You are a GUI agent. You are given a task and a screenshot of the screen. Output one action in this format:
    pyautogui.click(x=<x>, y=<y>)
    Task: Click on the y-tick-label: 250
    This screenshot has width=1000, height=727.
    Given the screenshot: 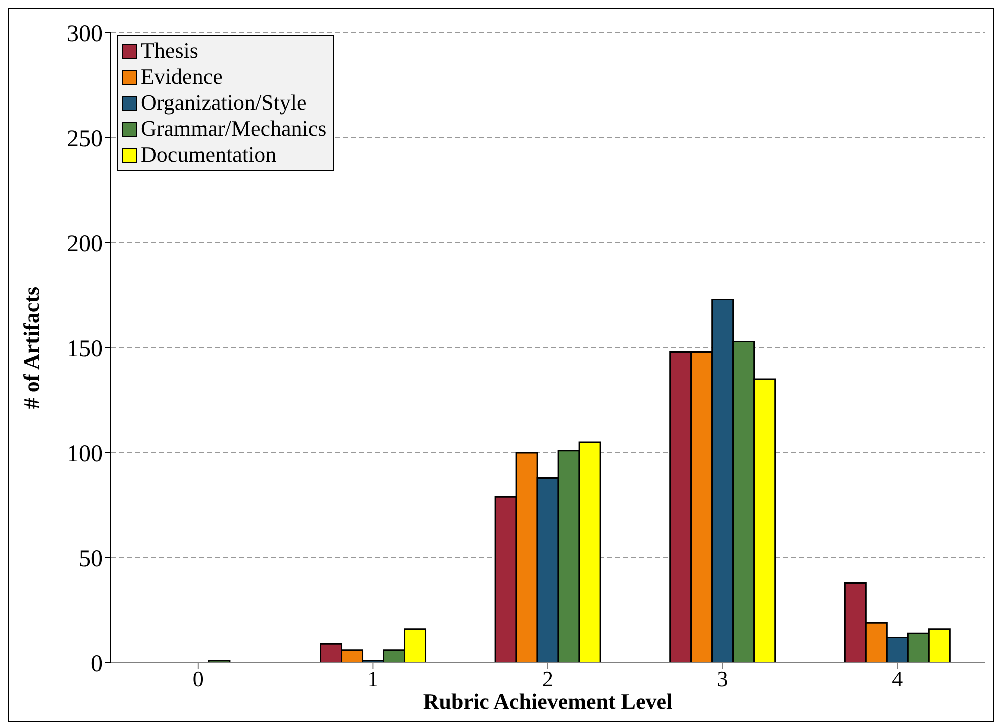 What is the action you would take?
    pyautogui.click(x=85, y=139)
    